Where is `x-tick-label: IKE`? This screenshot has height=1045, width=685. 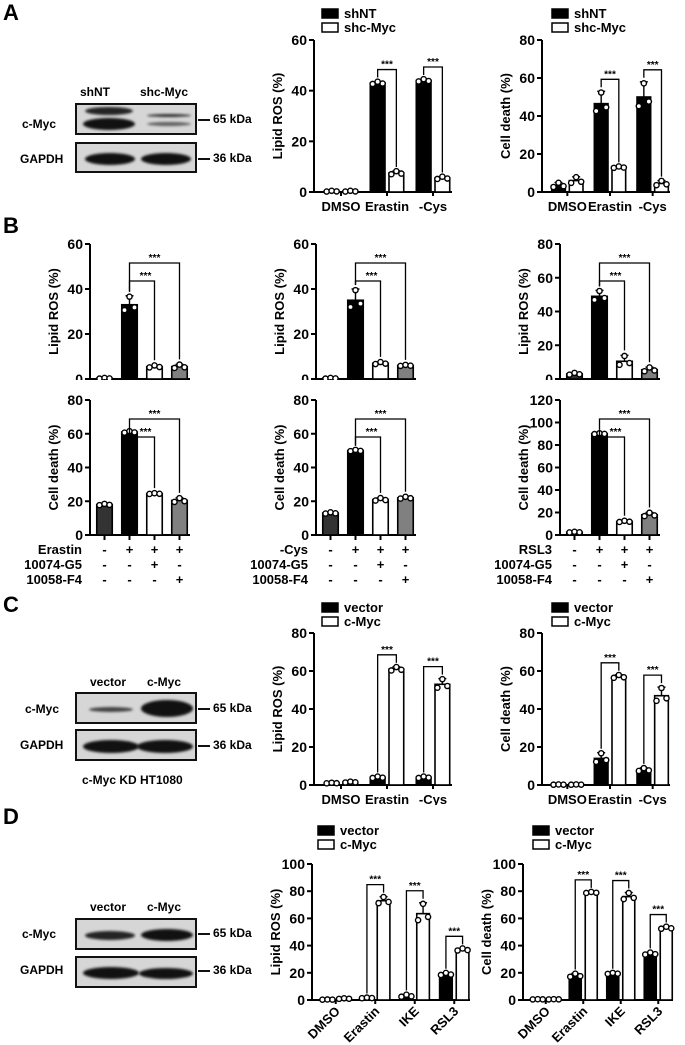
x-tick-label: IKE is located at coordinates (615, 1016).